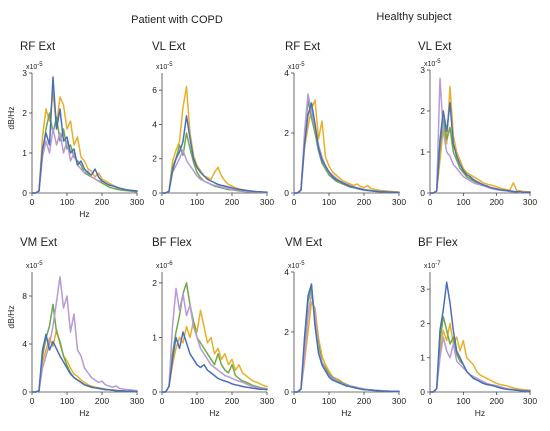 The width and height of the screenshot is (550, 431). Describe the element at coordinates (154, 90) in the screenshot. I see `y-tick-label: 6` at that location.